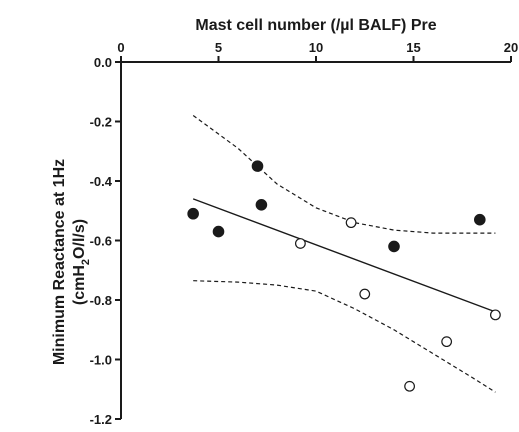 The height and width of the screenshot is (432, 519). I want to click on x-axis-title: Mast cell number (/µl BALF) Pre, so click(315, 25).